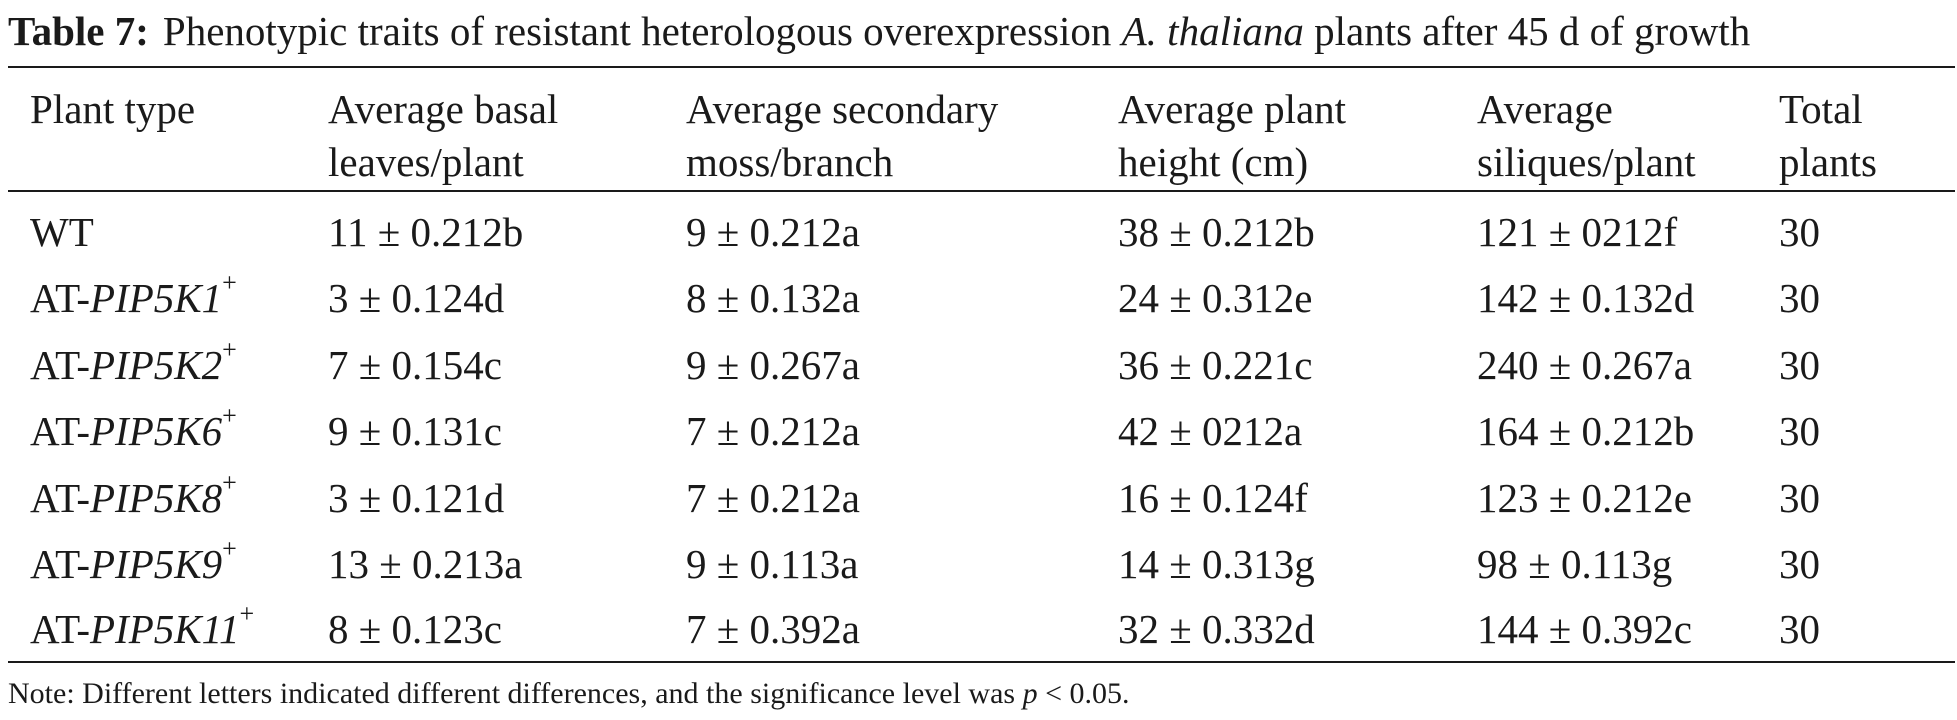 The image size is (1957, 720). What do you see at coordinates (1828, 135) in the screenshot?
I see `header-total-plants: Total plants` at bounding box center [1828, 135].